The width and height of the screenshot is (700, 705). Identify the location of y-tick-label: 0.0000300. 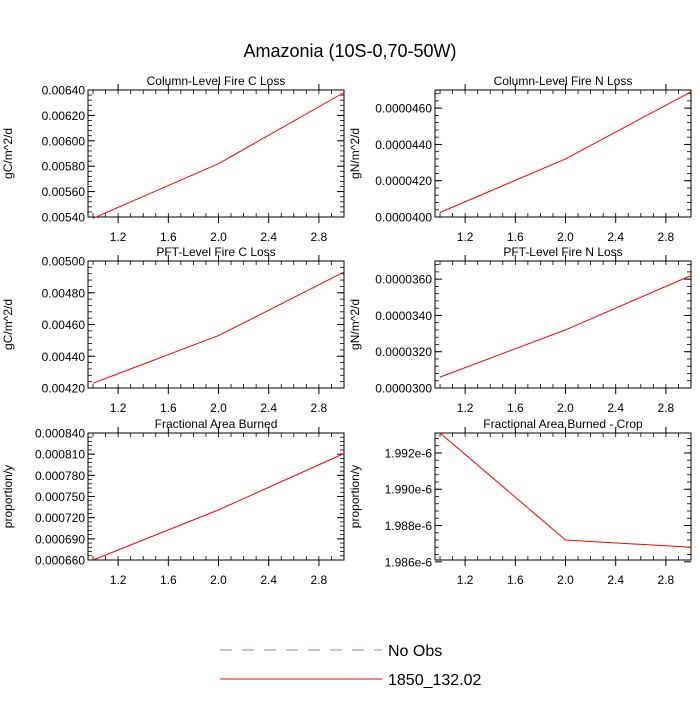
(403, 389).